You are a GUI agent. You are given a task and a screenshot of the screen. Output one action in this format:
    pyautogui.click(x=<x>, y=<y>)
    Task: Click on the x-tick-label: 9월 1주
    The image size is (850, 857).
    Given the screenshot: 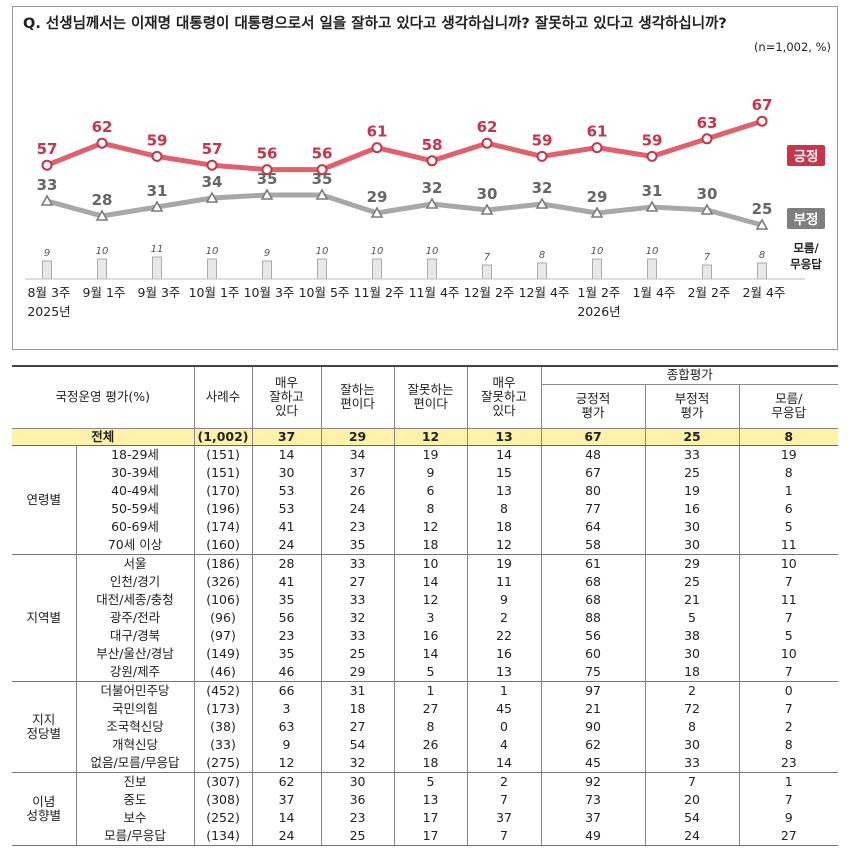 What is the action you would take?
    pyautogui.click(x=104, y=292)
    